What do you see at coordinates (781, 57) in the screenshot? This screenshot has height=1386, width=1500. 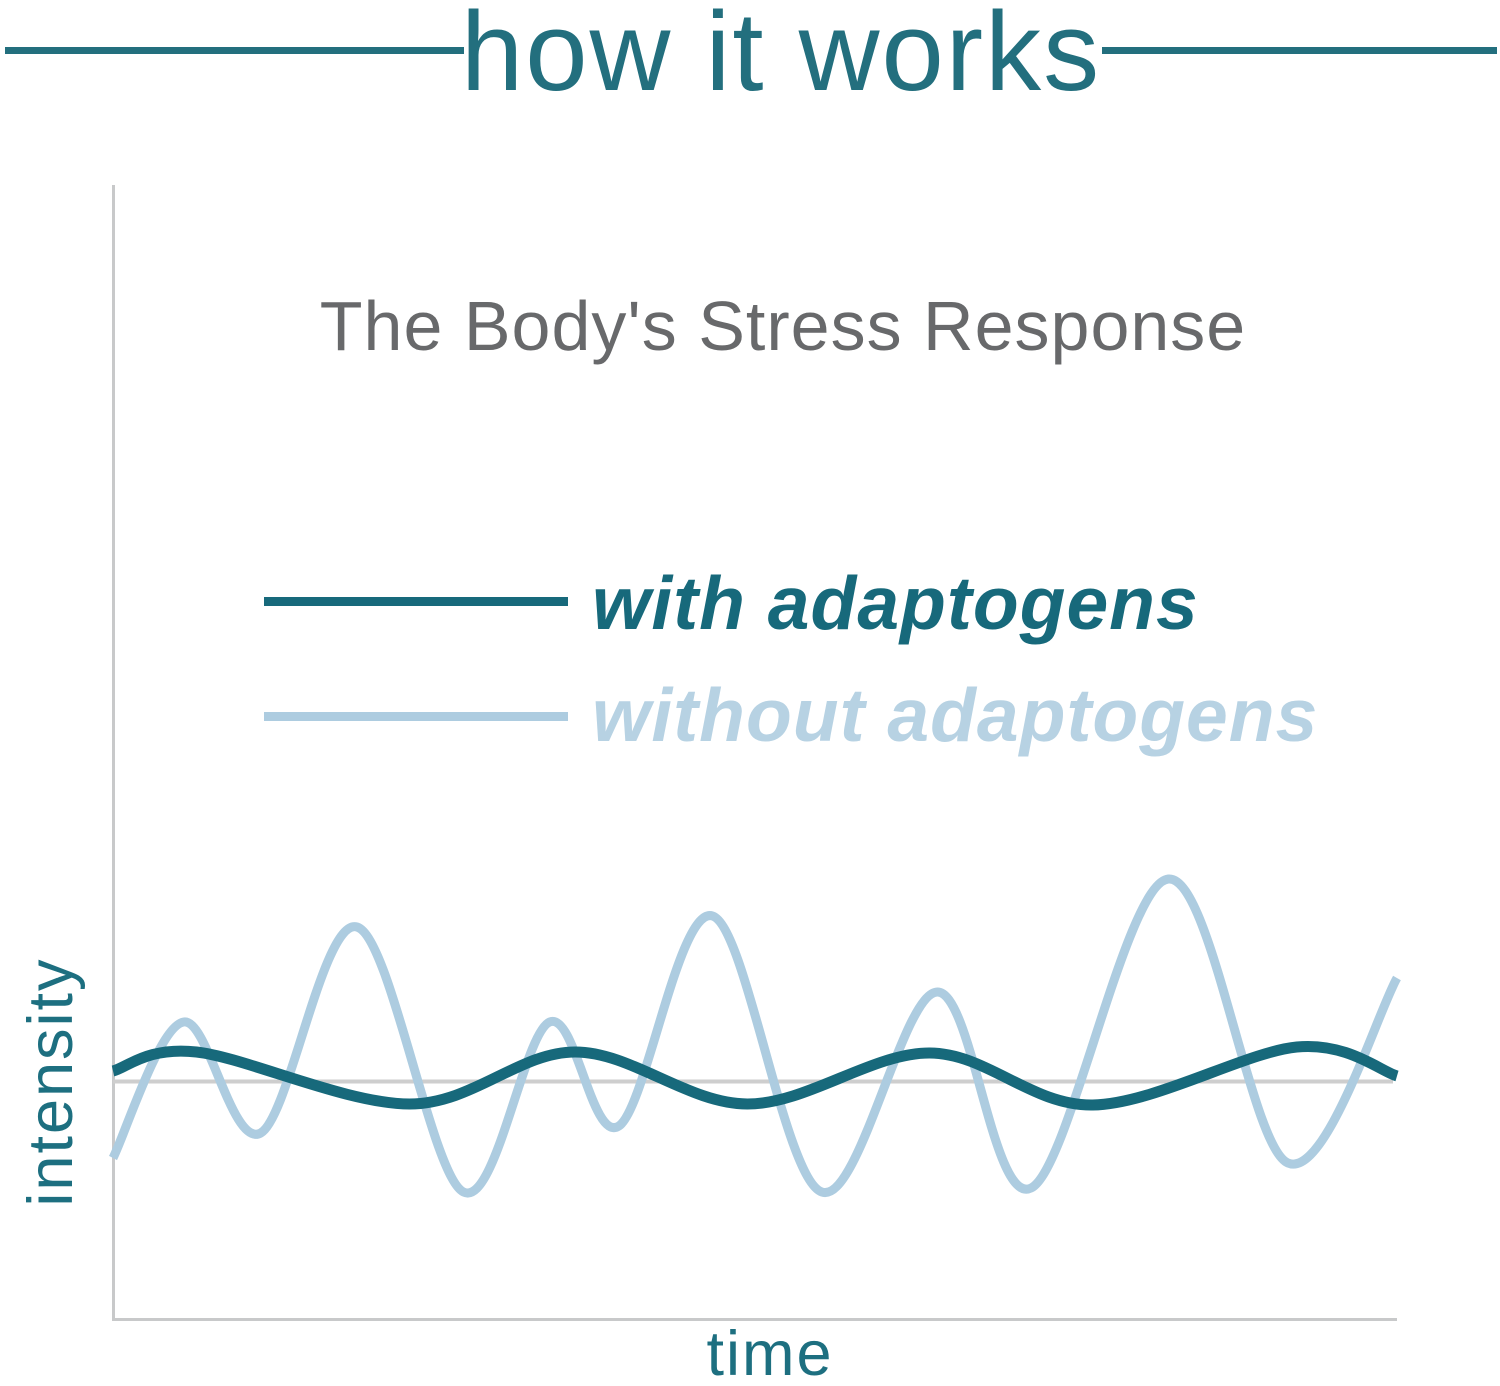 I see `page-title: how it works` at bounding box center [781, 57].